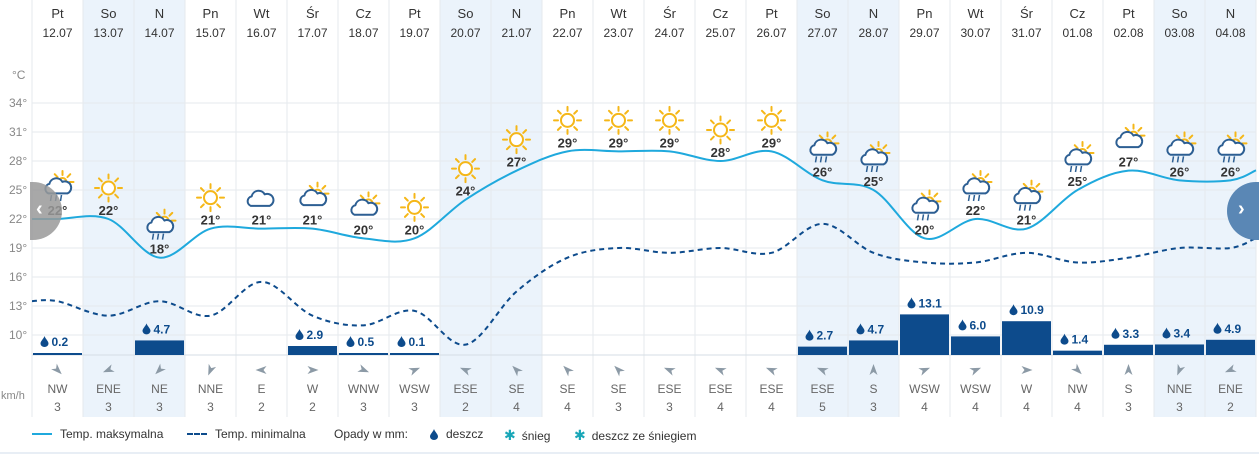 This screenshot has height=458, width=1259. What do you see at coordinates (57, 33) in the screenshot?
I see `date-label: 12.07` at bounding box center [57, 33].